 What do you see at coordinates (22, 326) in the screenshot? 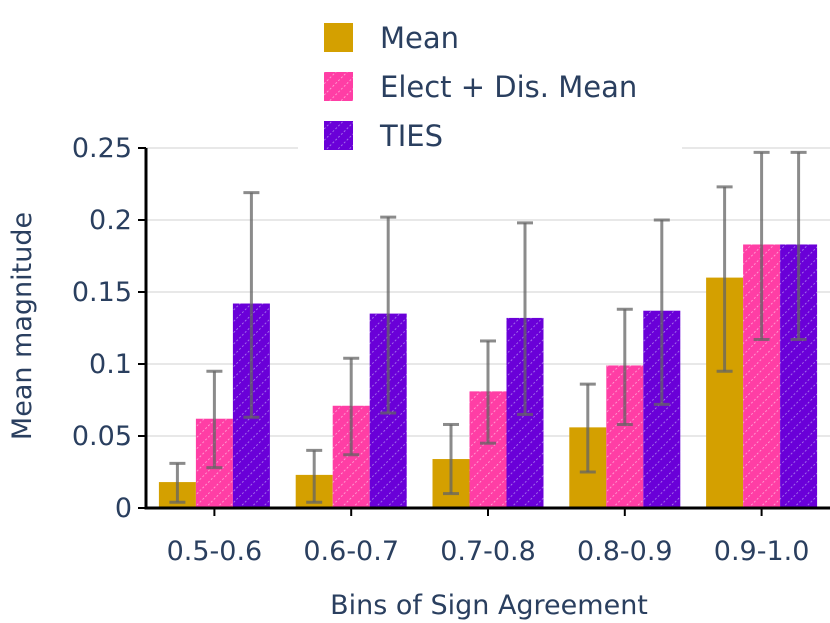
I see `y-axis-title: Mean magnitude` at bounding box center [22, 326].